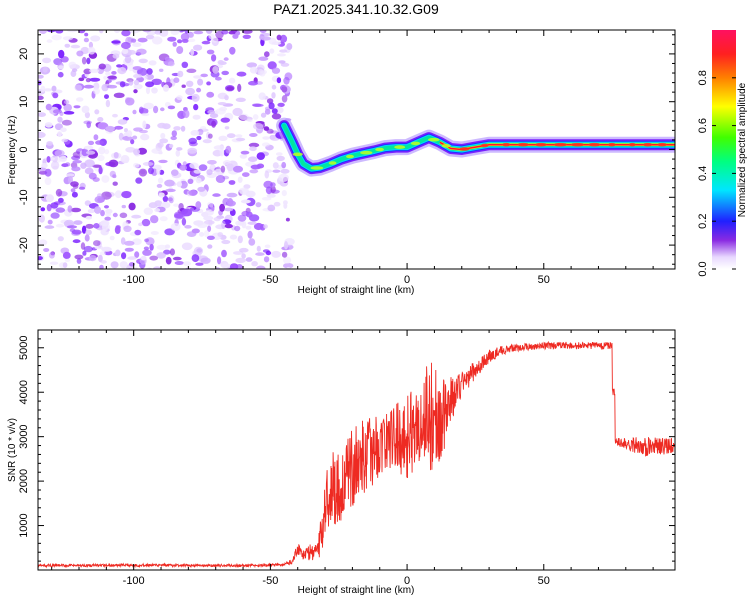 This screenshot has height=600, width=750. Describe the element at coordinates (12, 450) in the screenshot. I see `snr-y-label: SNR (10 * v/v)` at that location.